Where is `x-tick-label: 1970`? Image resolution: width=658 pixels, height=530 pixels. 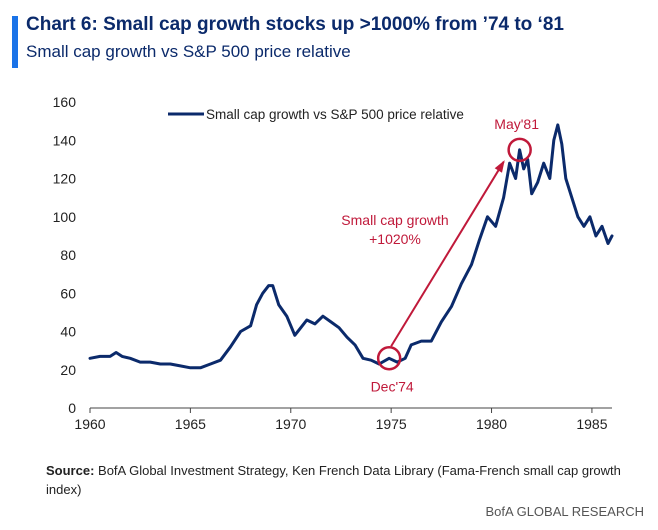 x-tick-label: 1970 is located at coordinates (290, 424).